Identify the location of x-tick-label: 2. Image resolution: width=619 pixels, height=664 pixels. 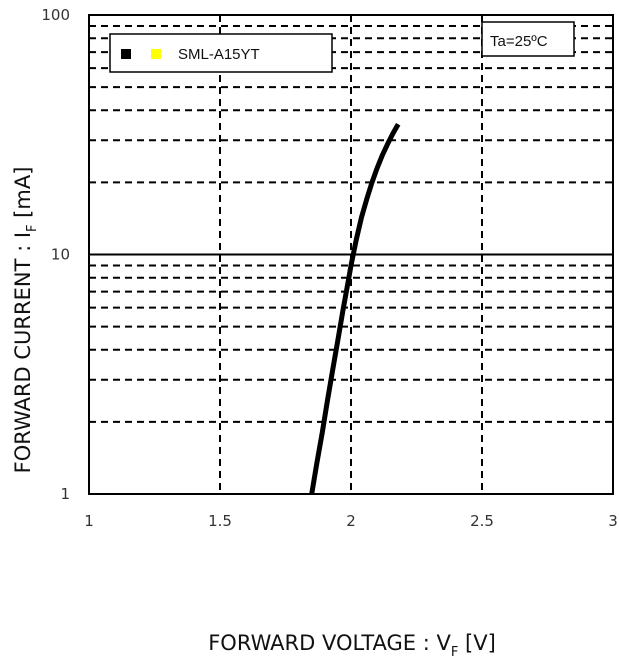
(351, 521).